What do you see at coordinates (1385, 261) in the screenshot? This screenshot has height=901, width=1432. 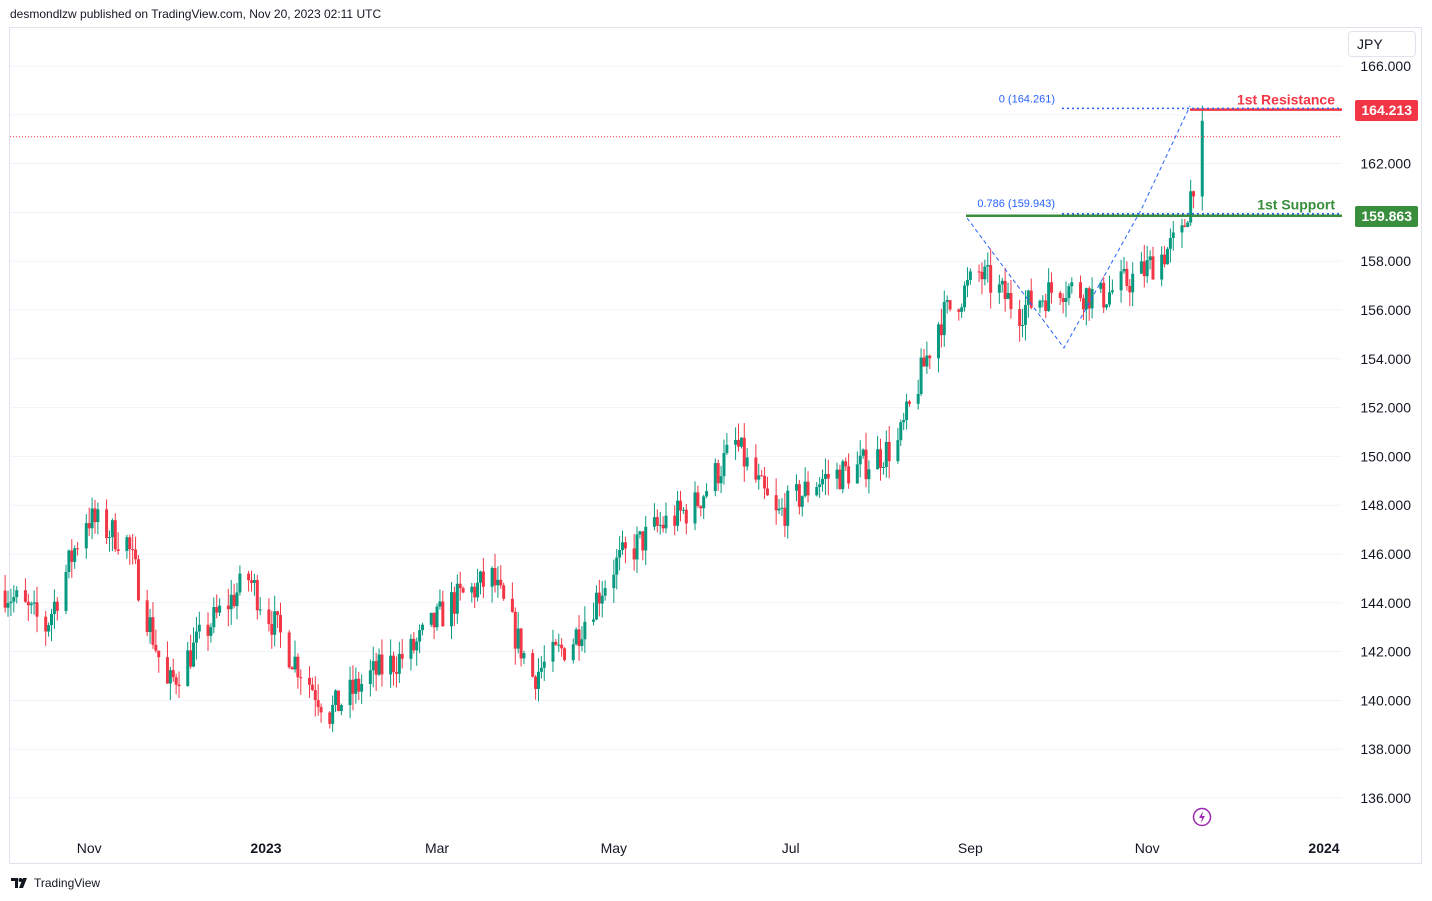 I see `y-tick-label: 158.000` at bounding box center [1385, 261].